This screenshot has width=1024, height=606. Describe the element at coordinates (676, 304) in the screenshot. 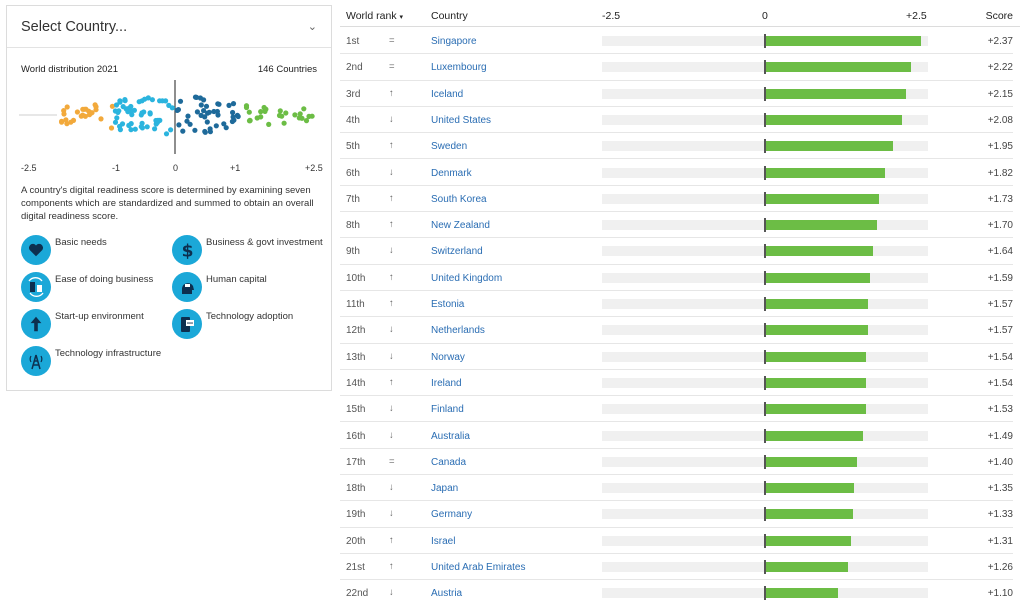

I see `table-row: 11th ↑ Estonia +1.57` at that location.